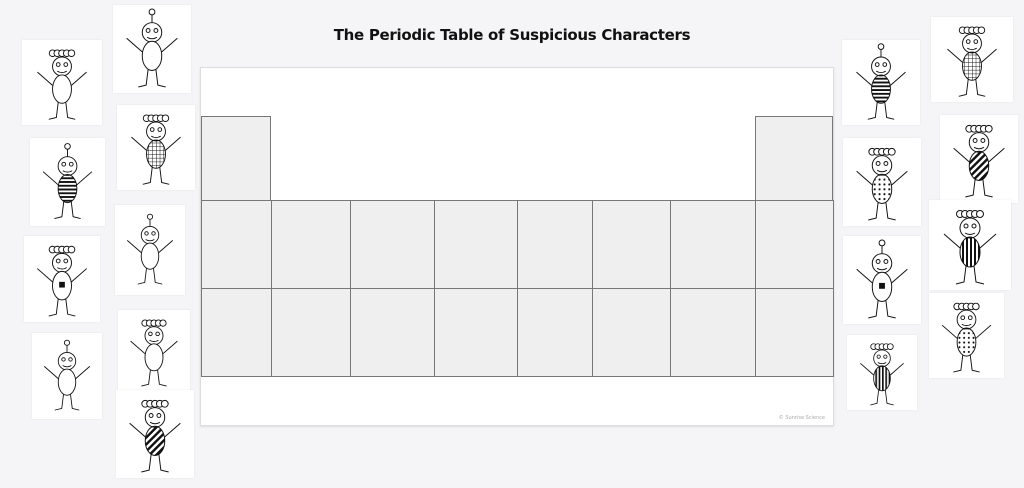  I want to click on watermark: © Sunrise Science, so click(801, 418).